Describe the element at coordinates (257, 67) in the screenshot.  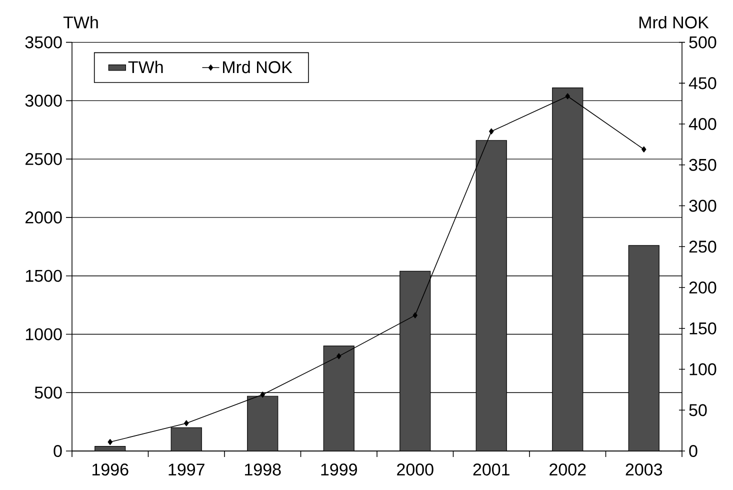
I see `legend-label: Mrd NOK` at that location.